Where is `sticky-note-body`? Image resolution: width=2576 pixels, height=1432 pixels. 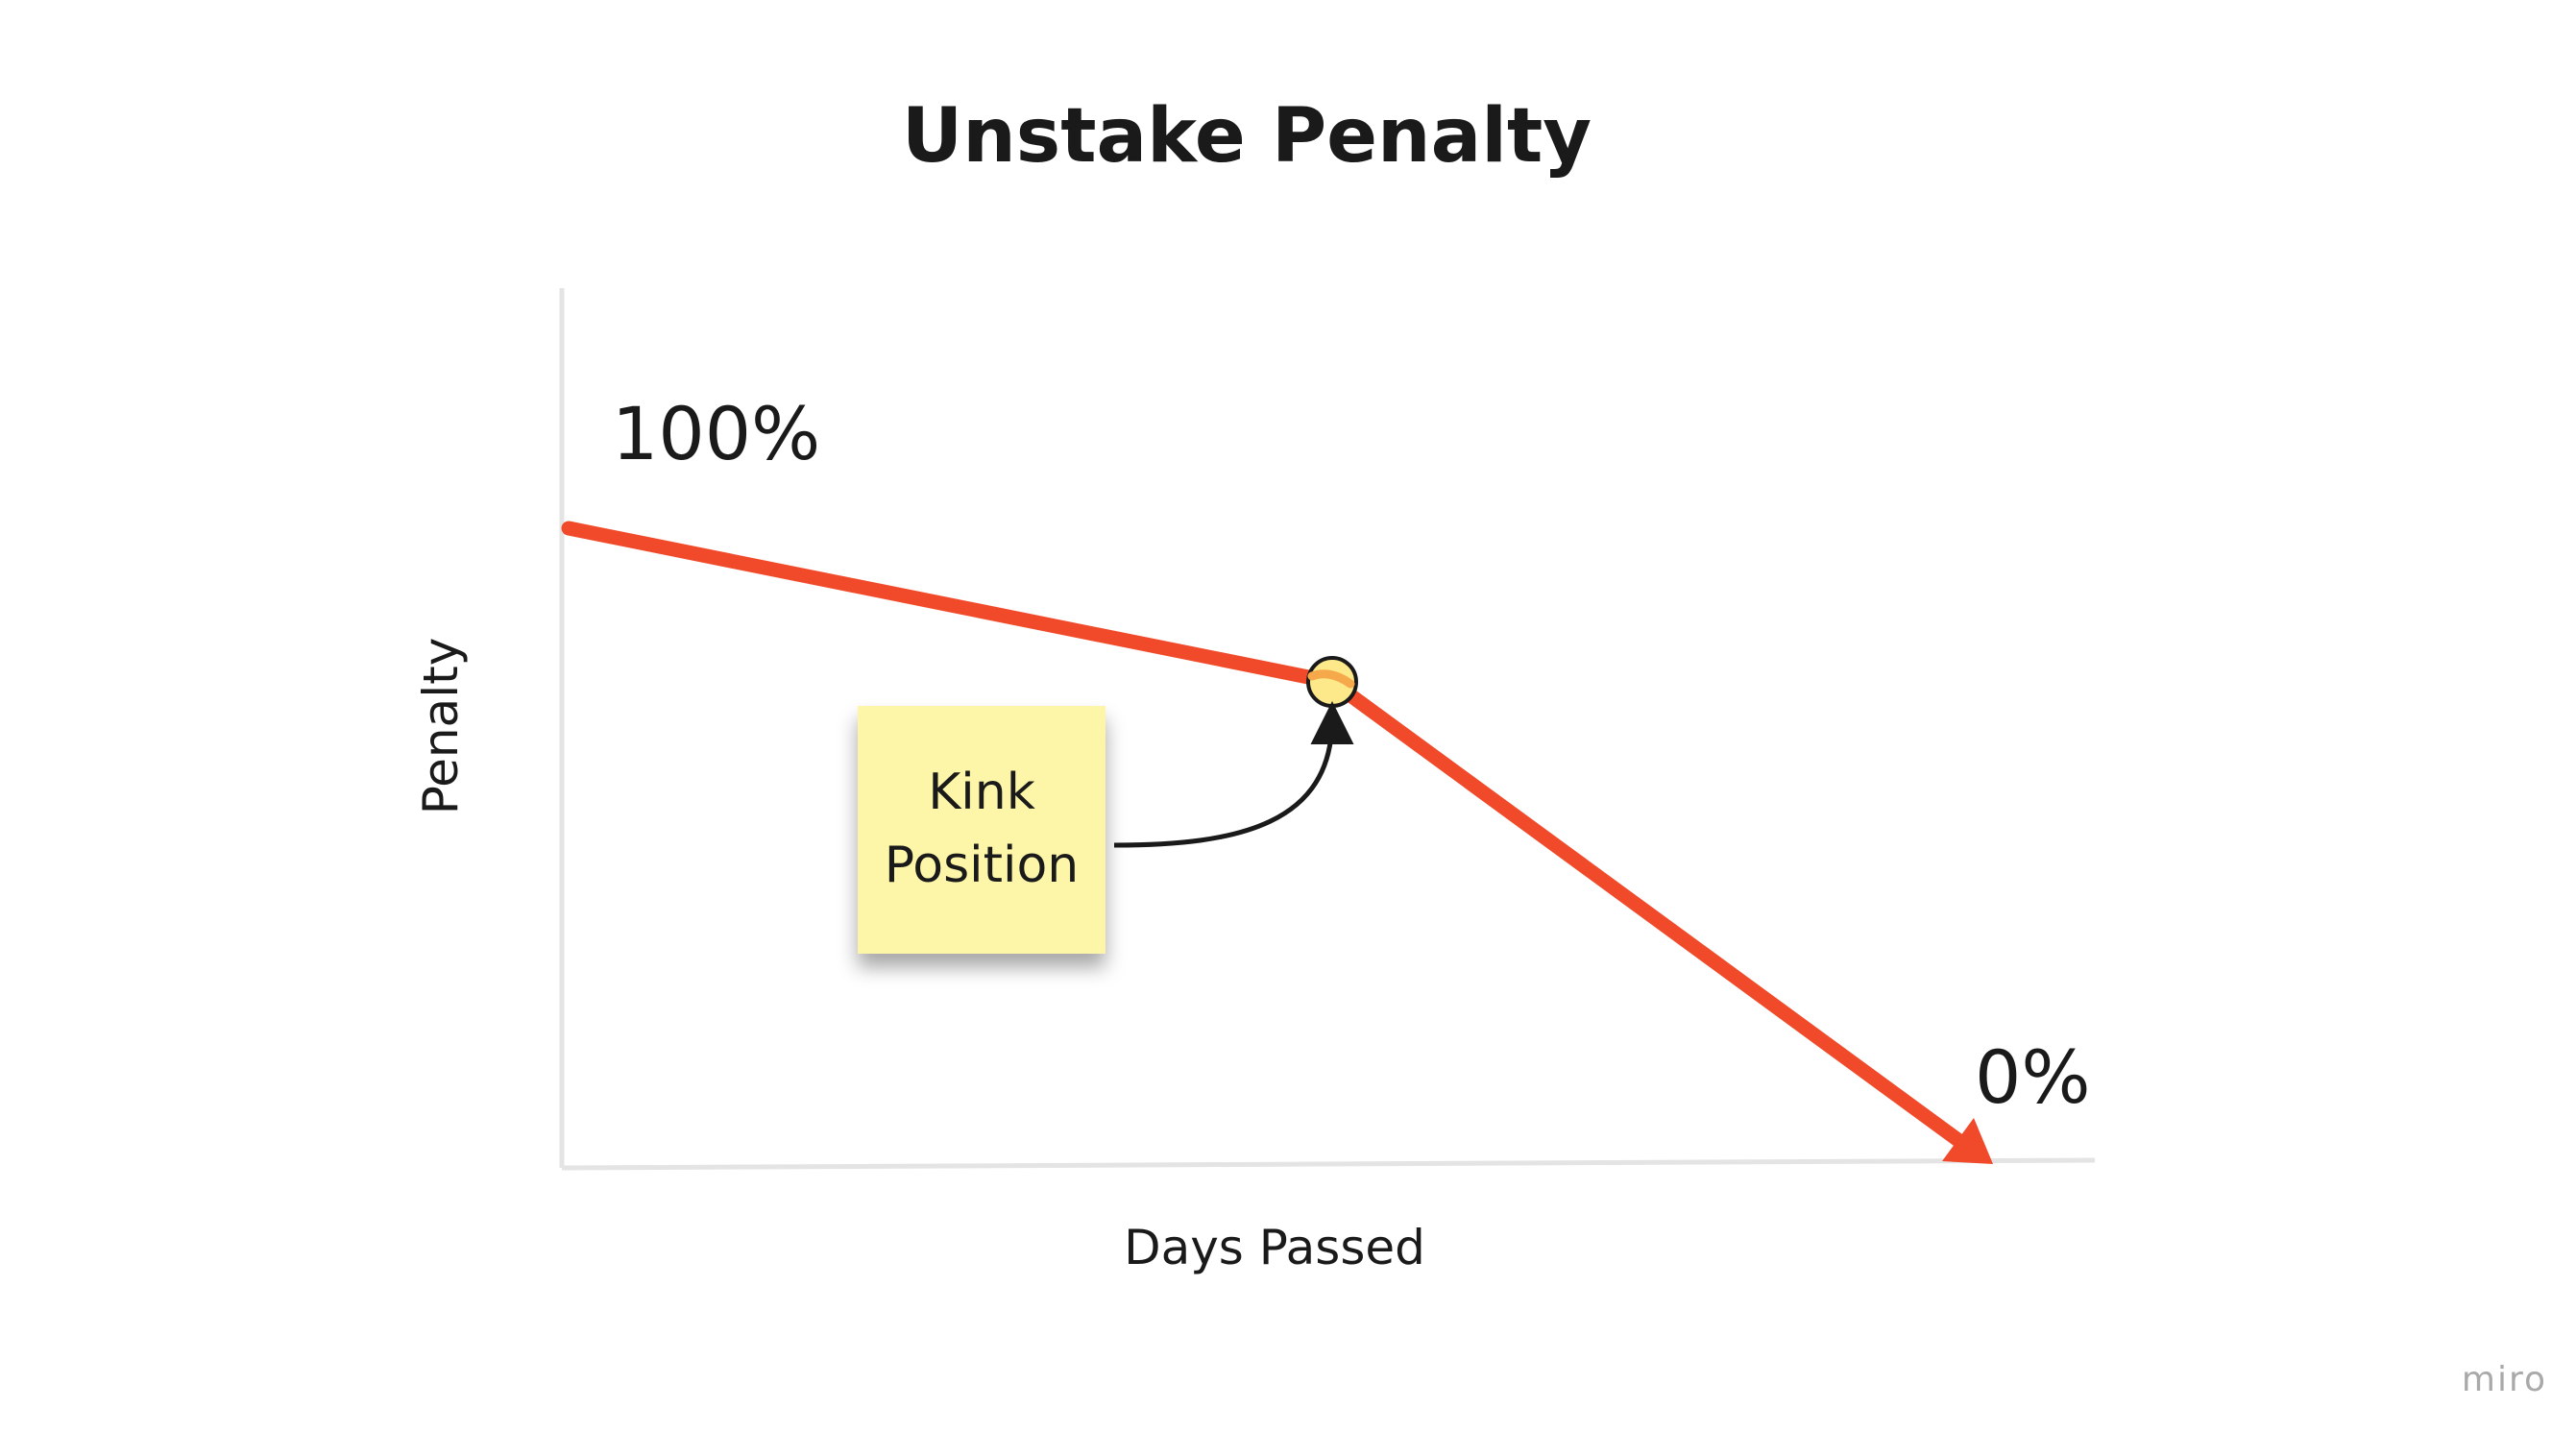 sticky-note-body is located at coordinates (982, 830).